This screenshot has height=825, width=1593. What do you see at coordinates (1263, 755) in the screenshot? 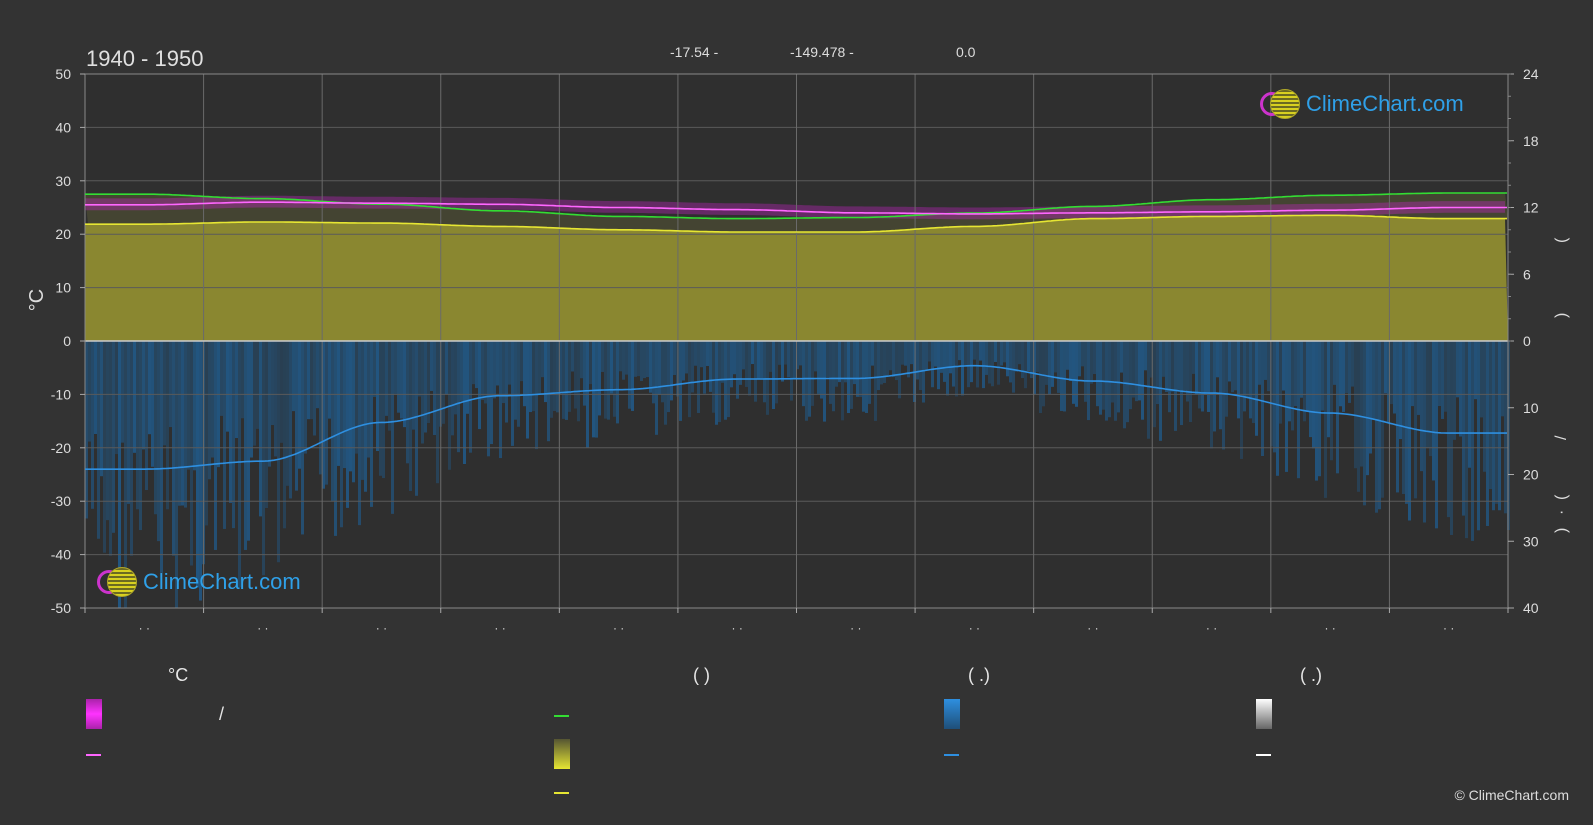
I see `legend-snow-line` at bounding box center [1263, 755].